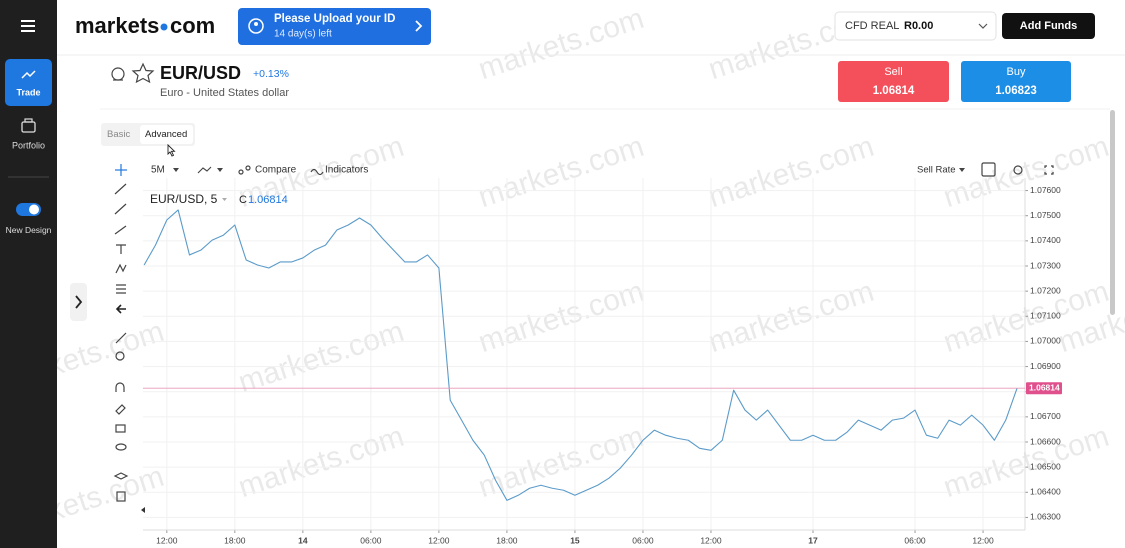  I want to click on y-tick-label: 1.07100, so click(1045, 316).